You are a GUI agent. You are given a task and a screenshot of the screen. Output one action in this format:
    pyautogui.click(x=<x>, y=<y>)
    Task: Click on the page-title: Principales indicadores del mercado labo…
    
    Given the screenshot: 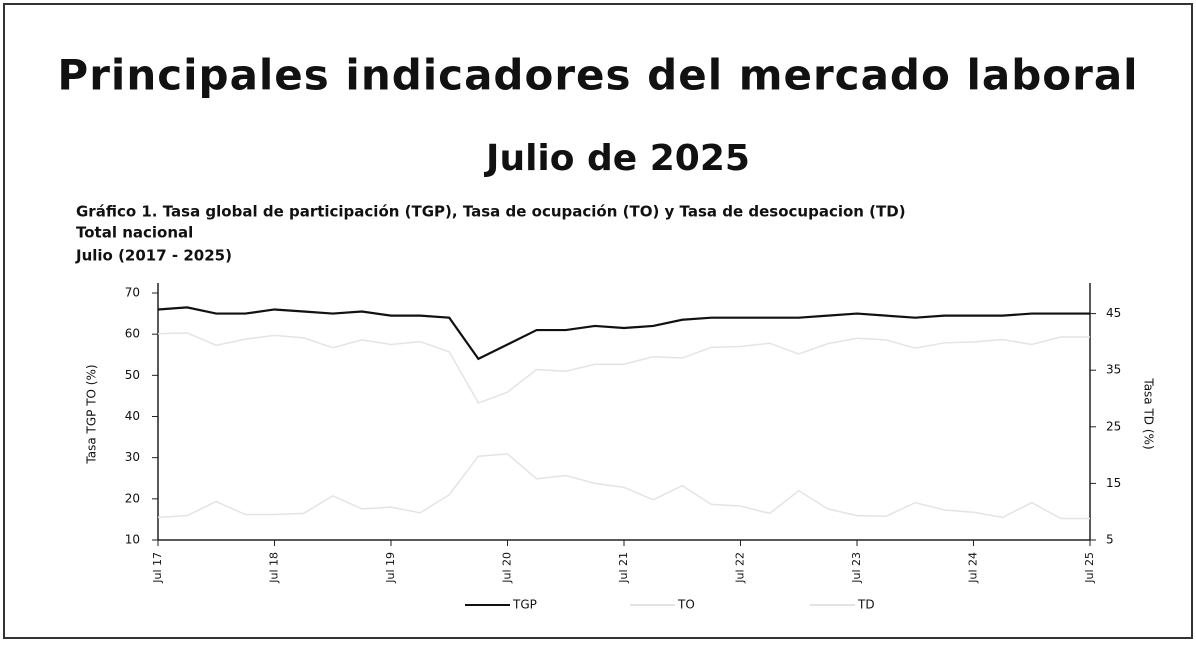 What is the action you would take?
    pyautogui.click(x=597, y=75)
    